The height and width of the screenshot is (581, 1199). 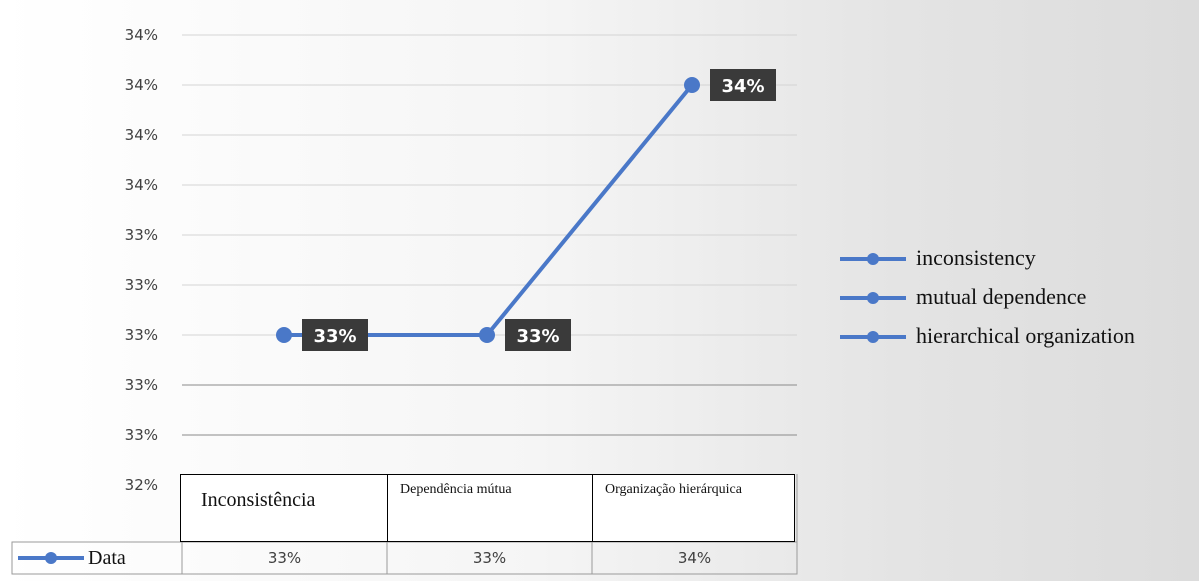 What do you see at coordinates (693, 508) in the screenshot?
I see `category-label-organizacao-hierarquica: Organização hierárquica` at bounding box center [693, 508].